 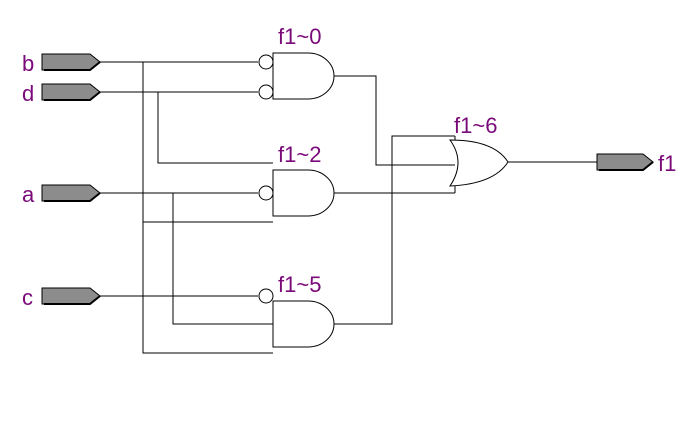 I want to click on input-label-c: c, so click(x=27, y=297).